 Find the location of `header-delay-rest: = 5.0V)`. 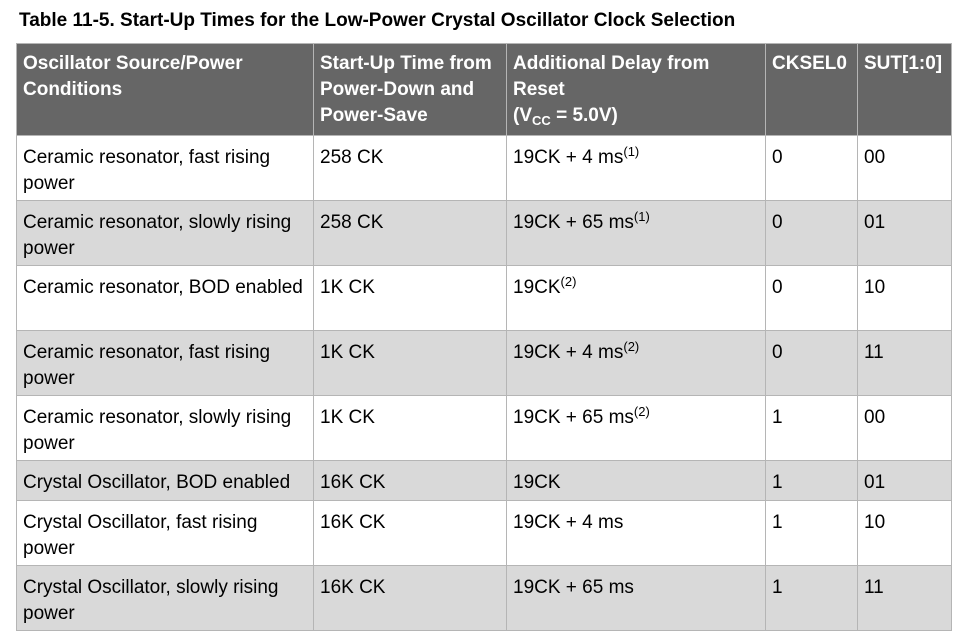

header-delay-rest: = 5.0V) is located at coordinates (584, 115).